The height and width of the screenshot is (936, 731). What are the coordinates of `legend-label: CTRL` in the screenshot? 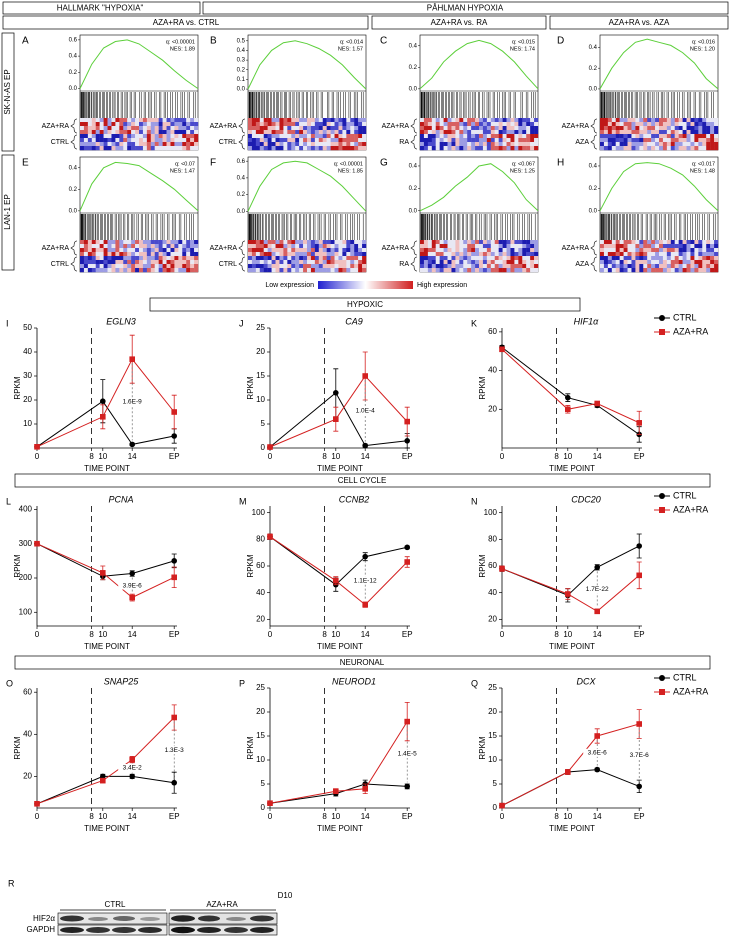 It's located at (685, 317).